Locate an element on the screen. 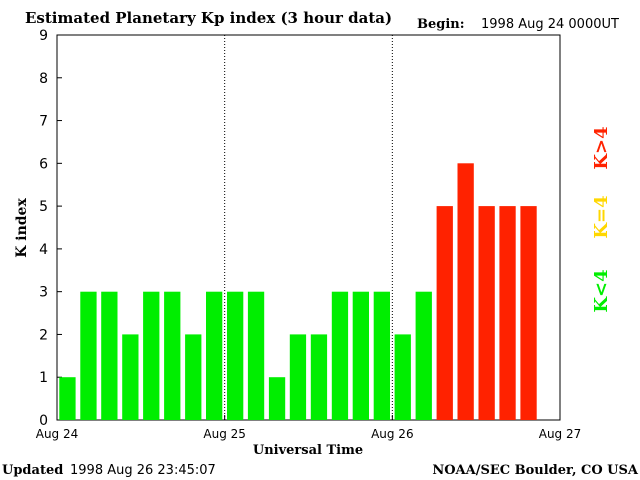 This screenshot has height=480, width=640. begin-value: 1998 Aug 24 0000UT is located at coordinates (550, 24).